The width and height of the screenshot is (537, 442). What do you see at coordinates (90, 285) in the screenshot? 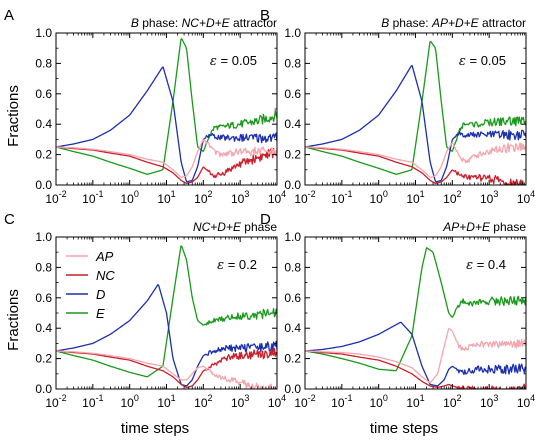
I see `legend: AP NC DE` at bounding box center [90, 285].